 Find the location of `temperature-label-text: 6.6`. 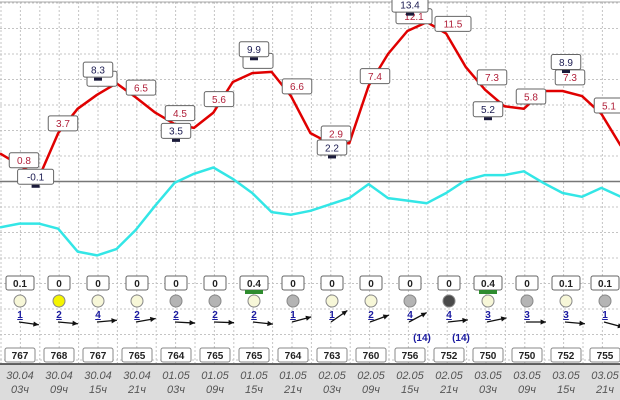

temperature-label-text: 6.6 is located at coordinates (297, 87).